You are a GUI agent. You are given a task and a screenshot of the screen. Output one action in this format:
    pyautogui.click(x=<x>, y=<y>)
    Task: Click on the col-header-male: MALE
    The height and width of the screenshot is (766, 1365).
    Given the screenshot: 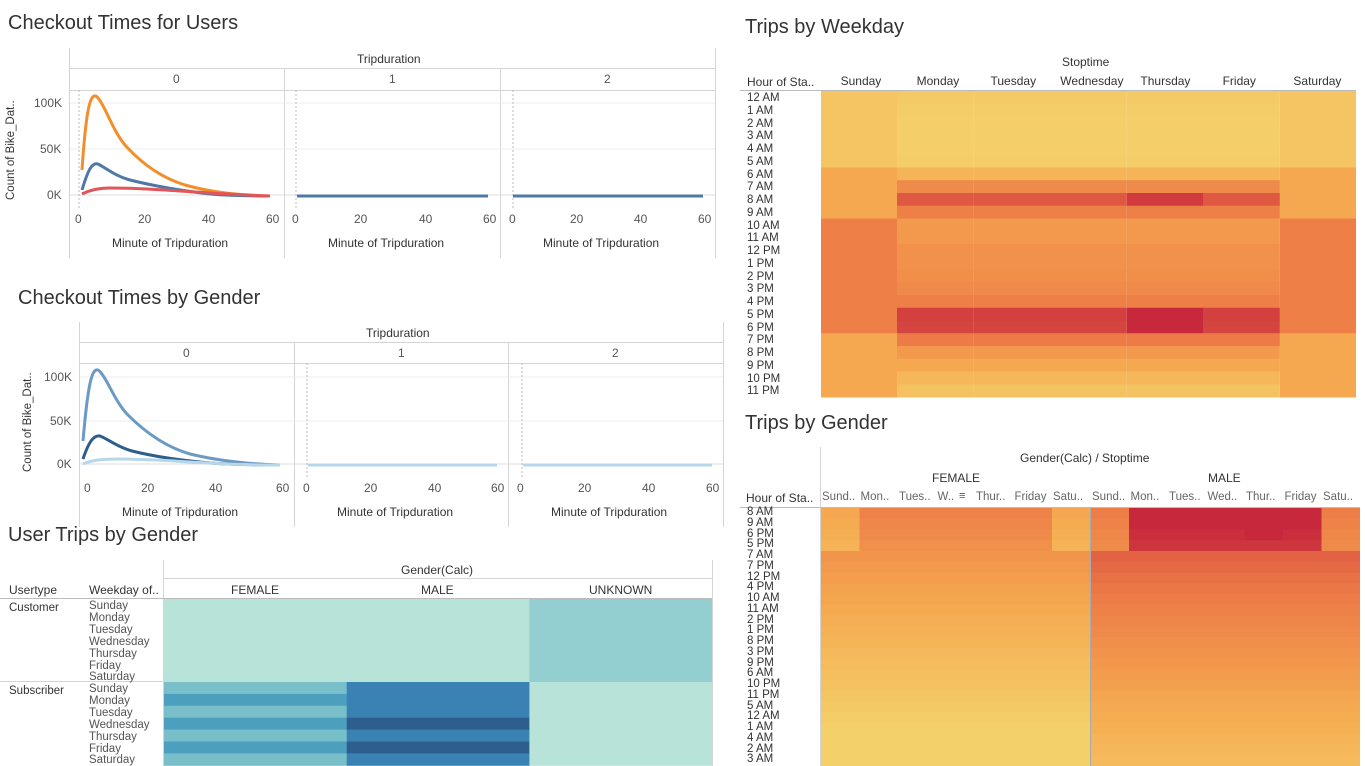 What is the action you would take?
    pyautogui.click(x=437, y=590)
    